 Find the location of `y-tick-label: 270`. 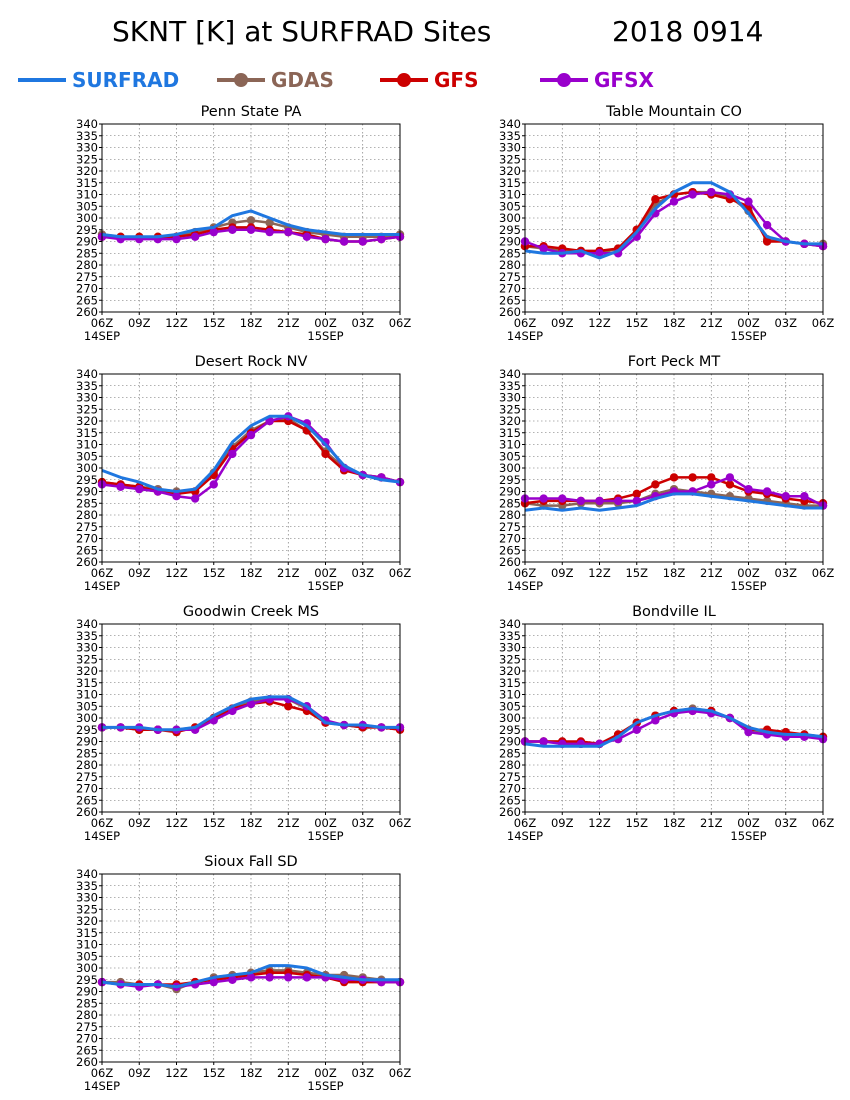

y-tick-label: 270 is located at coordinates (510, 789).